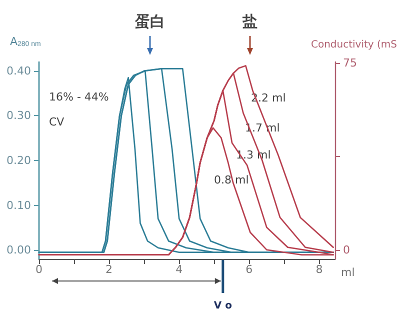 Image resolution: width=401 pixels, height=324 pixels. Describe the element at coordinates (223, 306) in the screenshot. I see `ref-line-label: V o` at that location.